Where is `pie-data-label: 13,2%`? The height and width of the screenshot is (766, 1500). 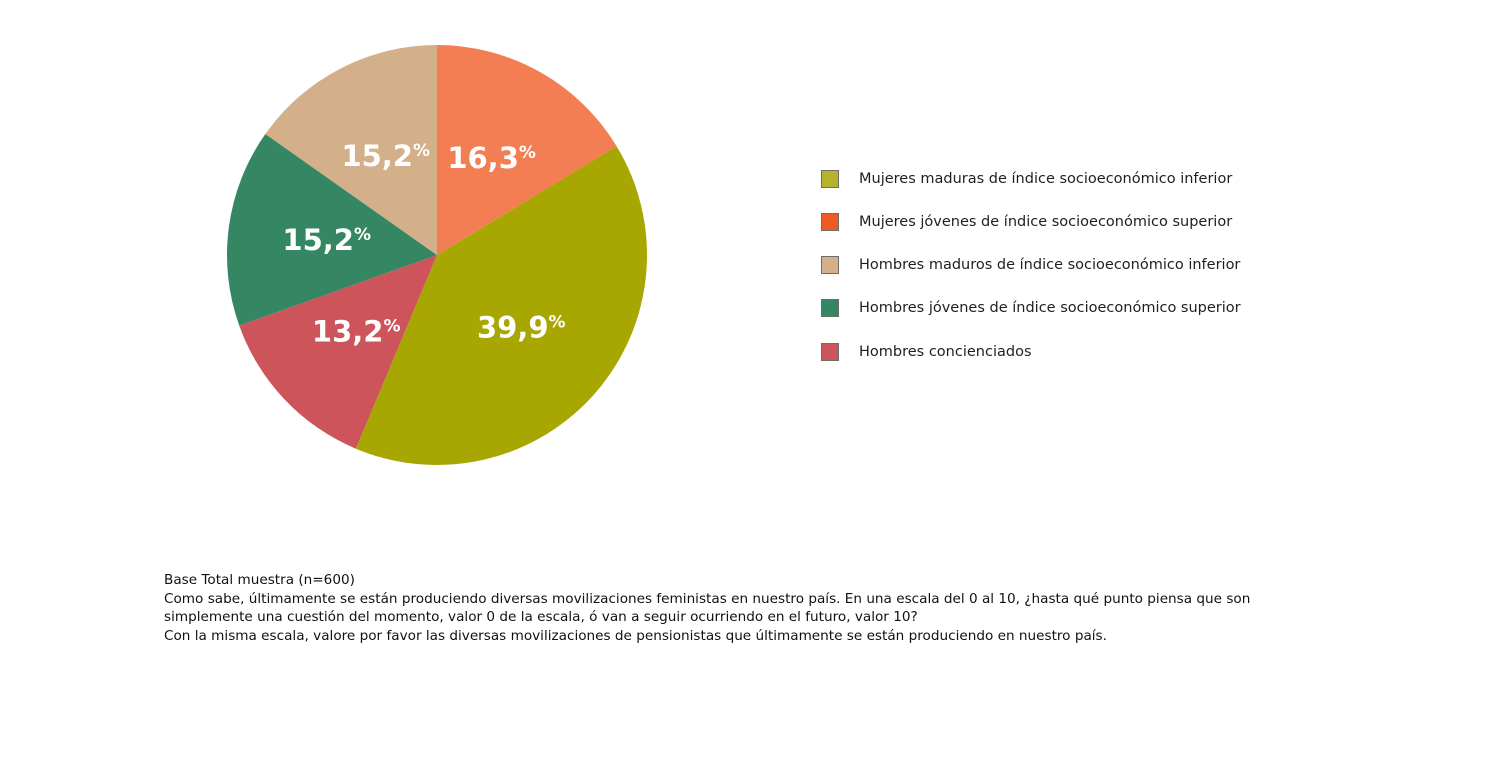
pie-data-label: 13,2% is located at coordinates (356, 332).